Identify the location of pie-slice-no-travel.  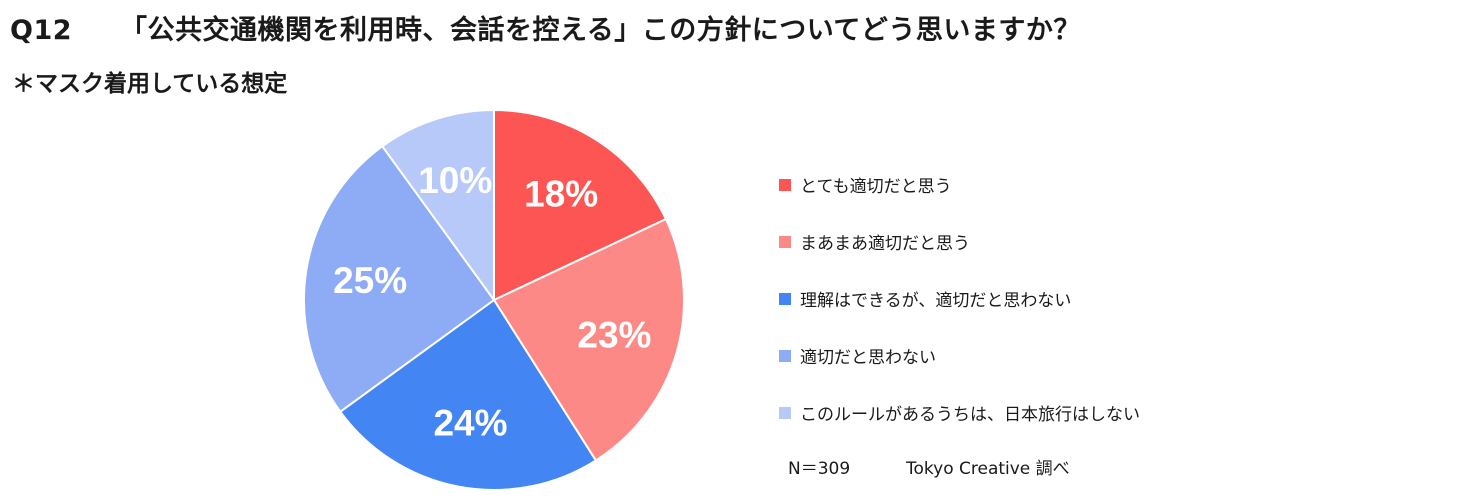
(437, 206).